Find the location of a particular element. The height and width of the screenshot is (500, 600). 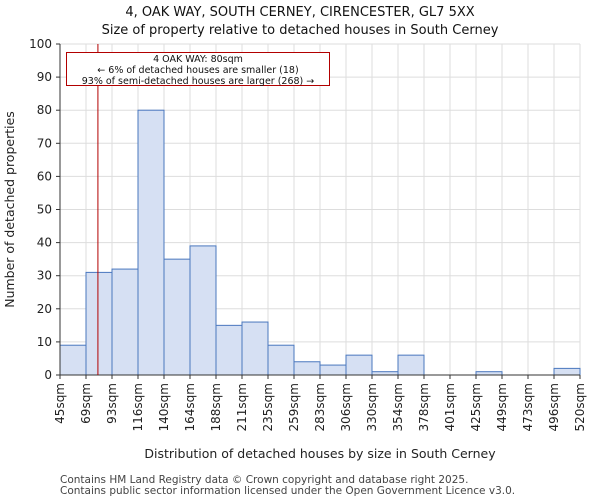

x-tick-label: 378sqm is located at coordinates (424, 407).